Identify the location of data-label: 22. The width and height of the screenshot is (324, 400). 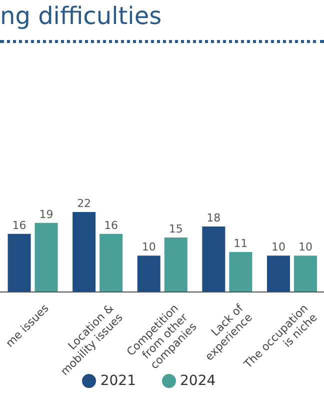
(84, 203).